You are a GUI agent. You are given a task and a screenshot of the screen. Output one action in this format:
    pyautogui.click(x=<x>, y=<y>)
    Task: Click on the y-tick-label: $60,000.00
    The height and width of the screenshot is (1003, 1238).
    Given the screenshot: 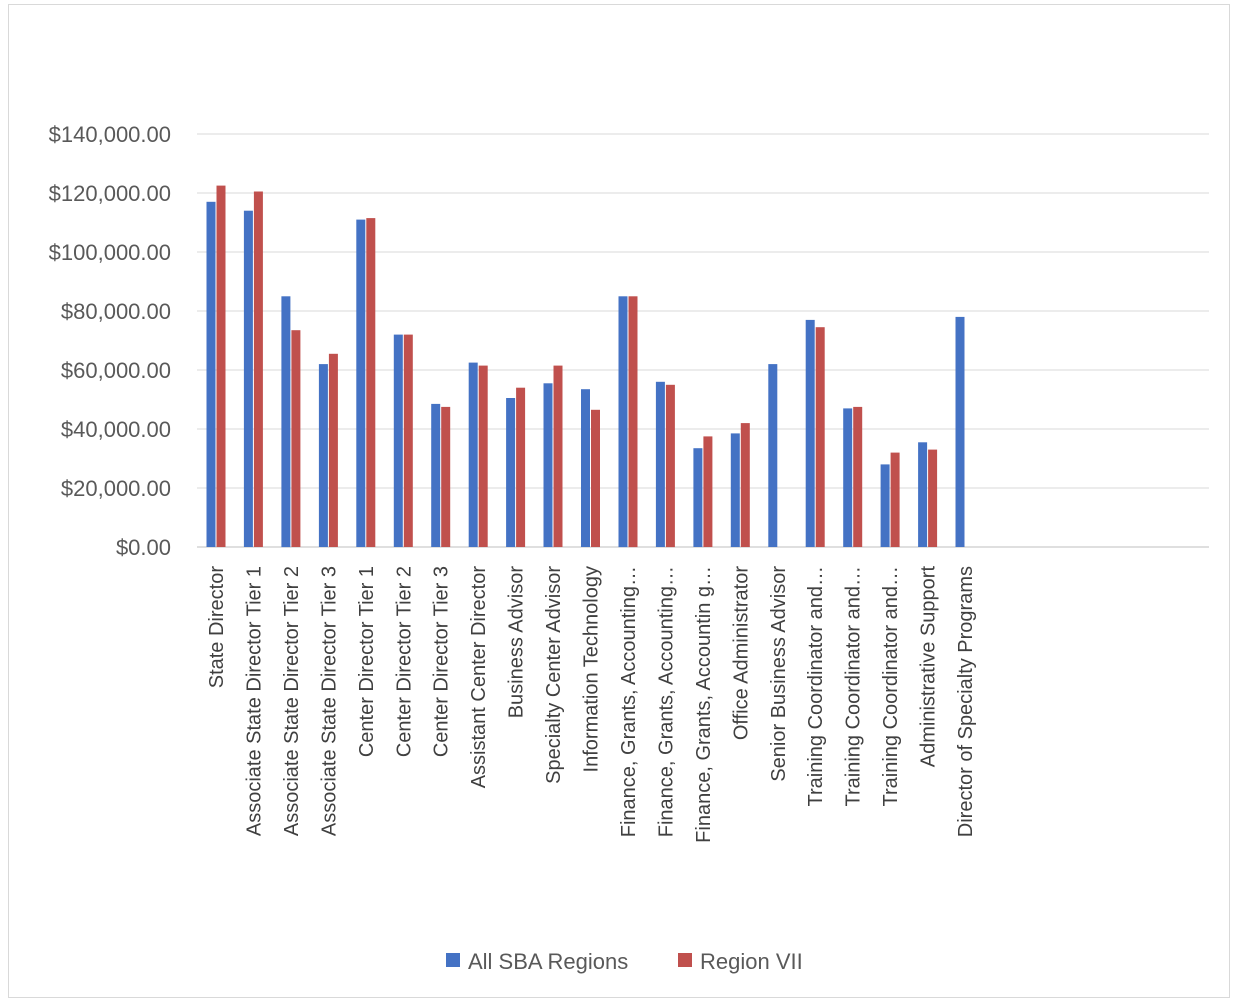 What is the action you would take?
    pyautogui.click(x=116, y=370)
    